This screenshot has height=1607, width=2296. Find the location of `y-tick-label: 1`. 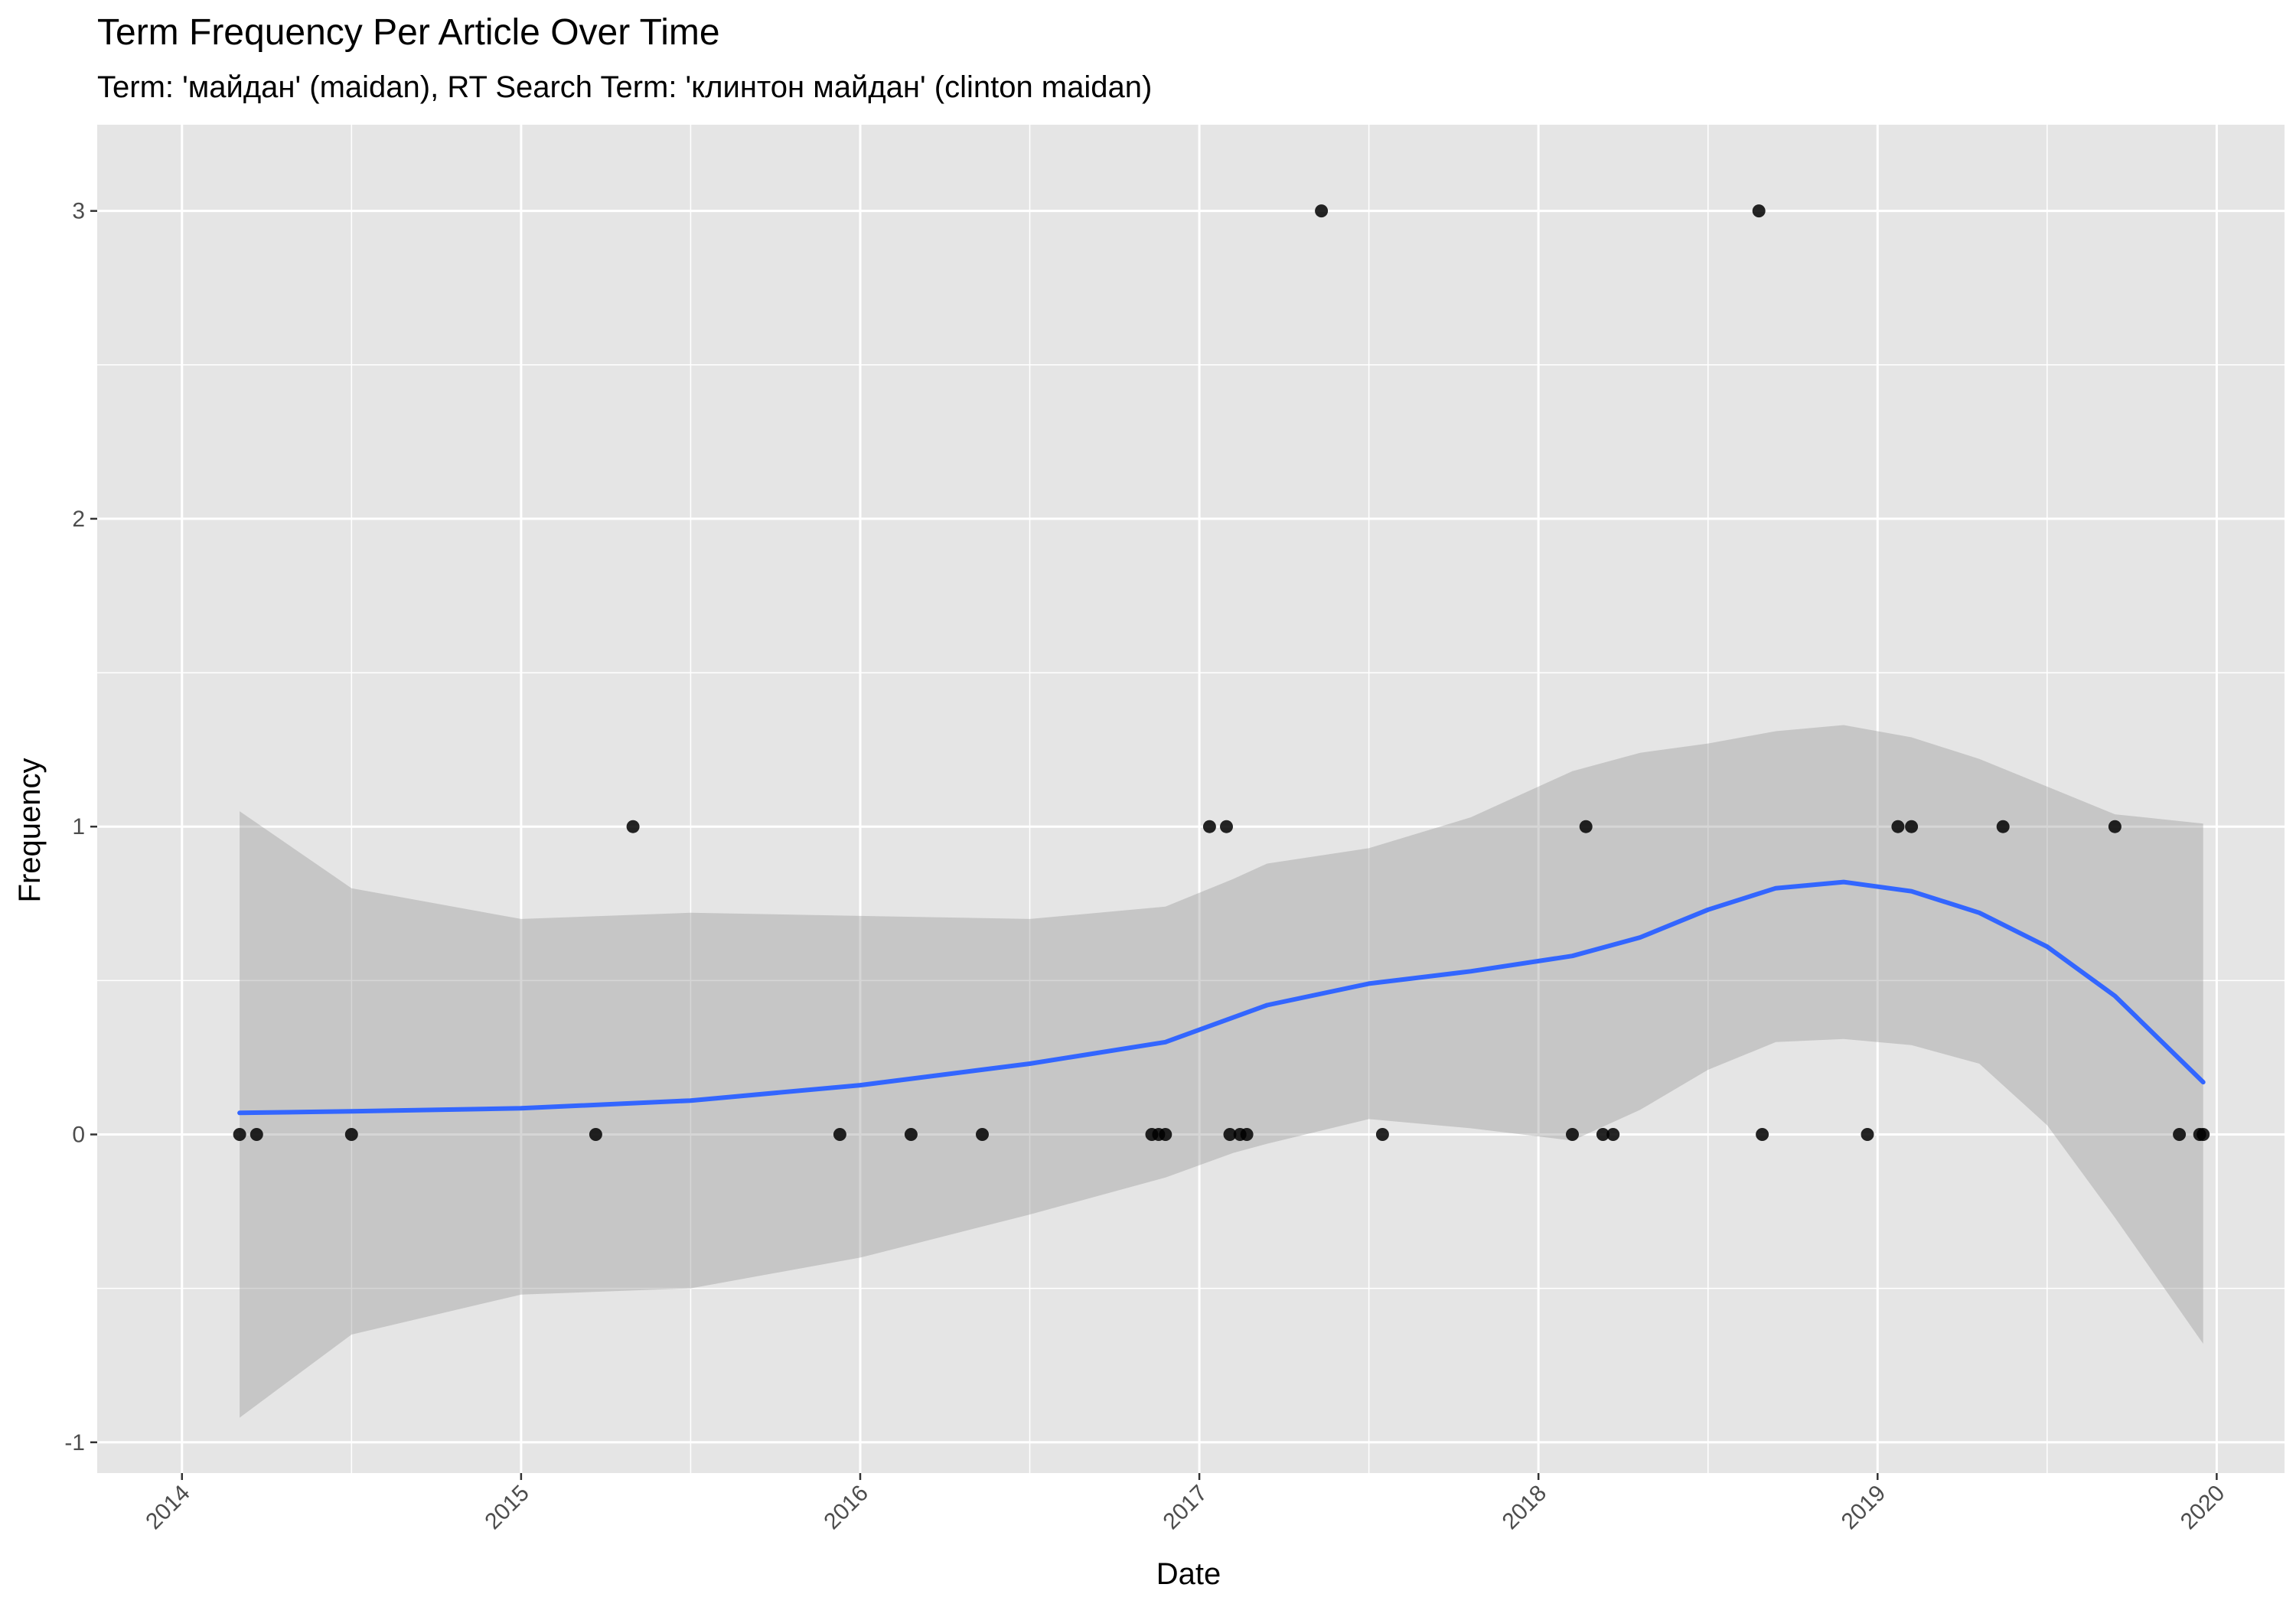

y-tick-label: 1 is located at coordinates (78, 826).